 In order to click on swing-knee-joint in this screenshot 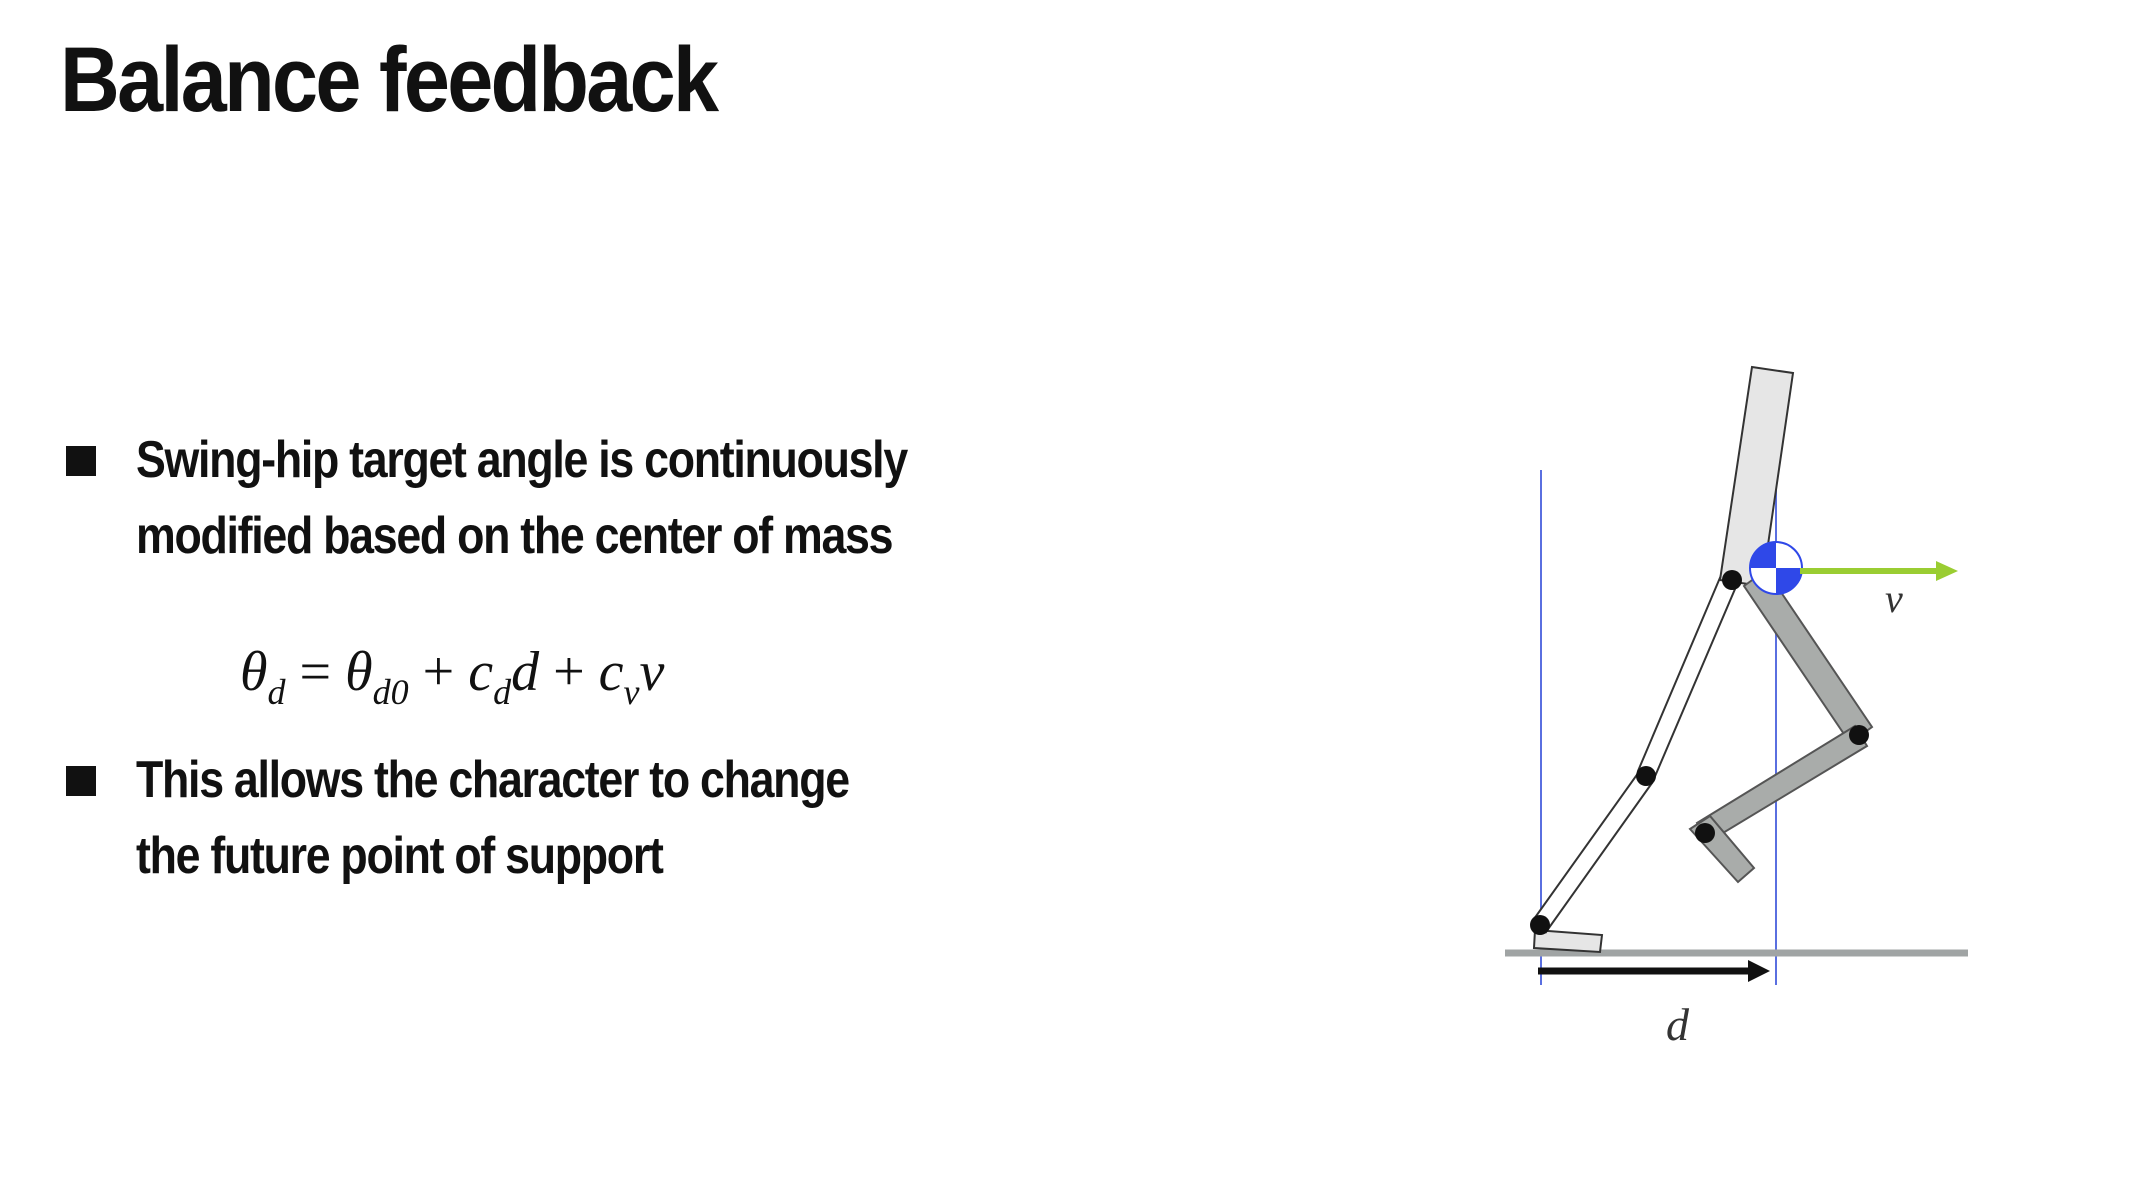, I will do `click(1859, 735)`.